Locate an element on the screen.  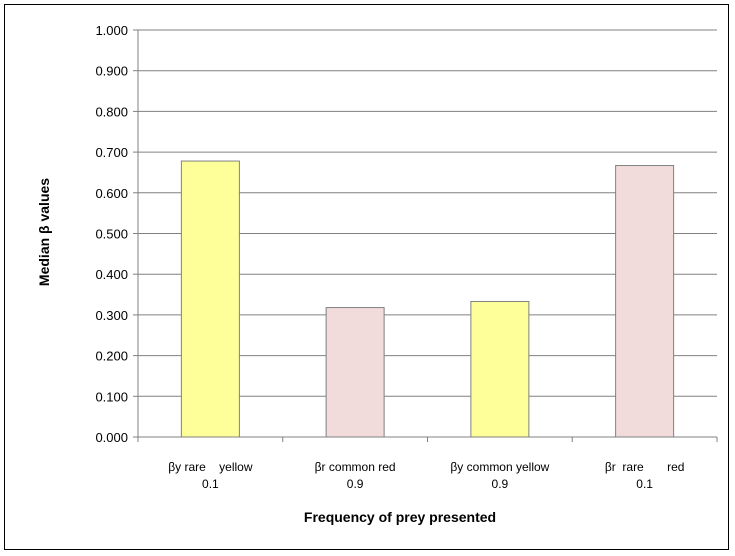
y-tick-label: 0.100 is located at coordinates (111, 396).